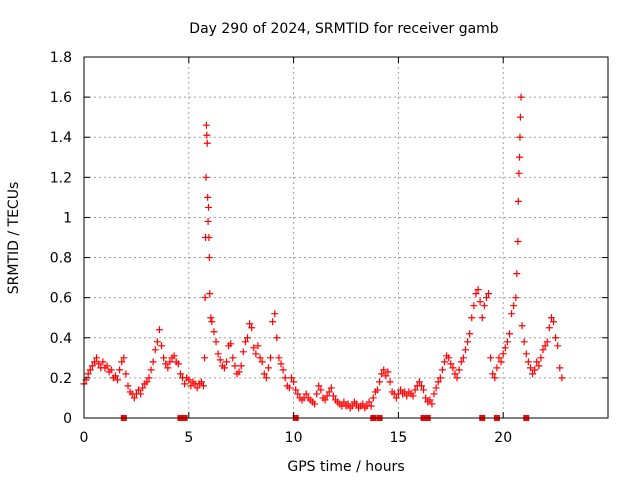 The image size is (640, 480). What do you see at coordinates (61, 339) in the screenshot?
I see `y-tick-label: 0.4` at bounding box center [61, 339].